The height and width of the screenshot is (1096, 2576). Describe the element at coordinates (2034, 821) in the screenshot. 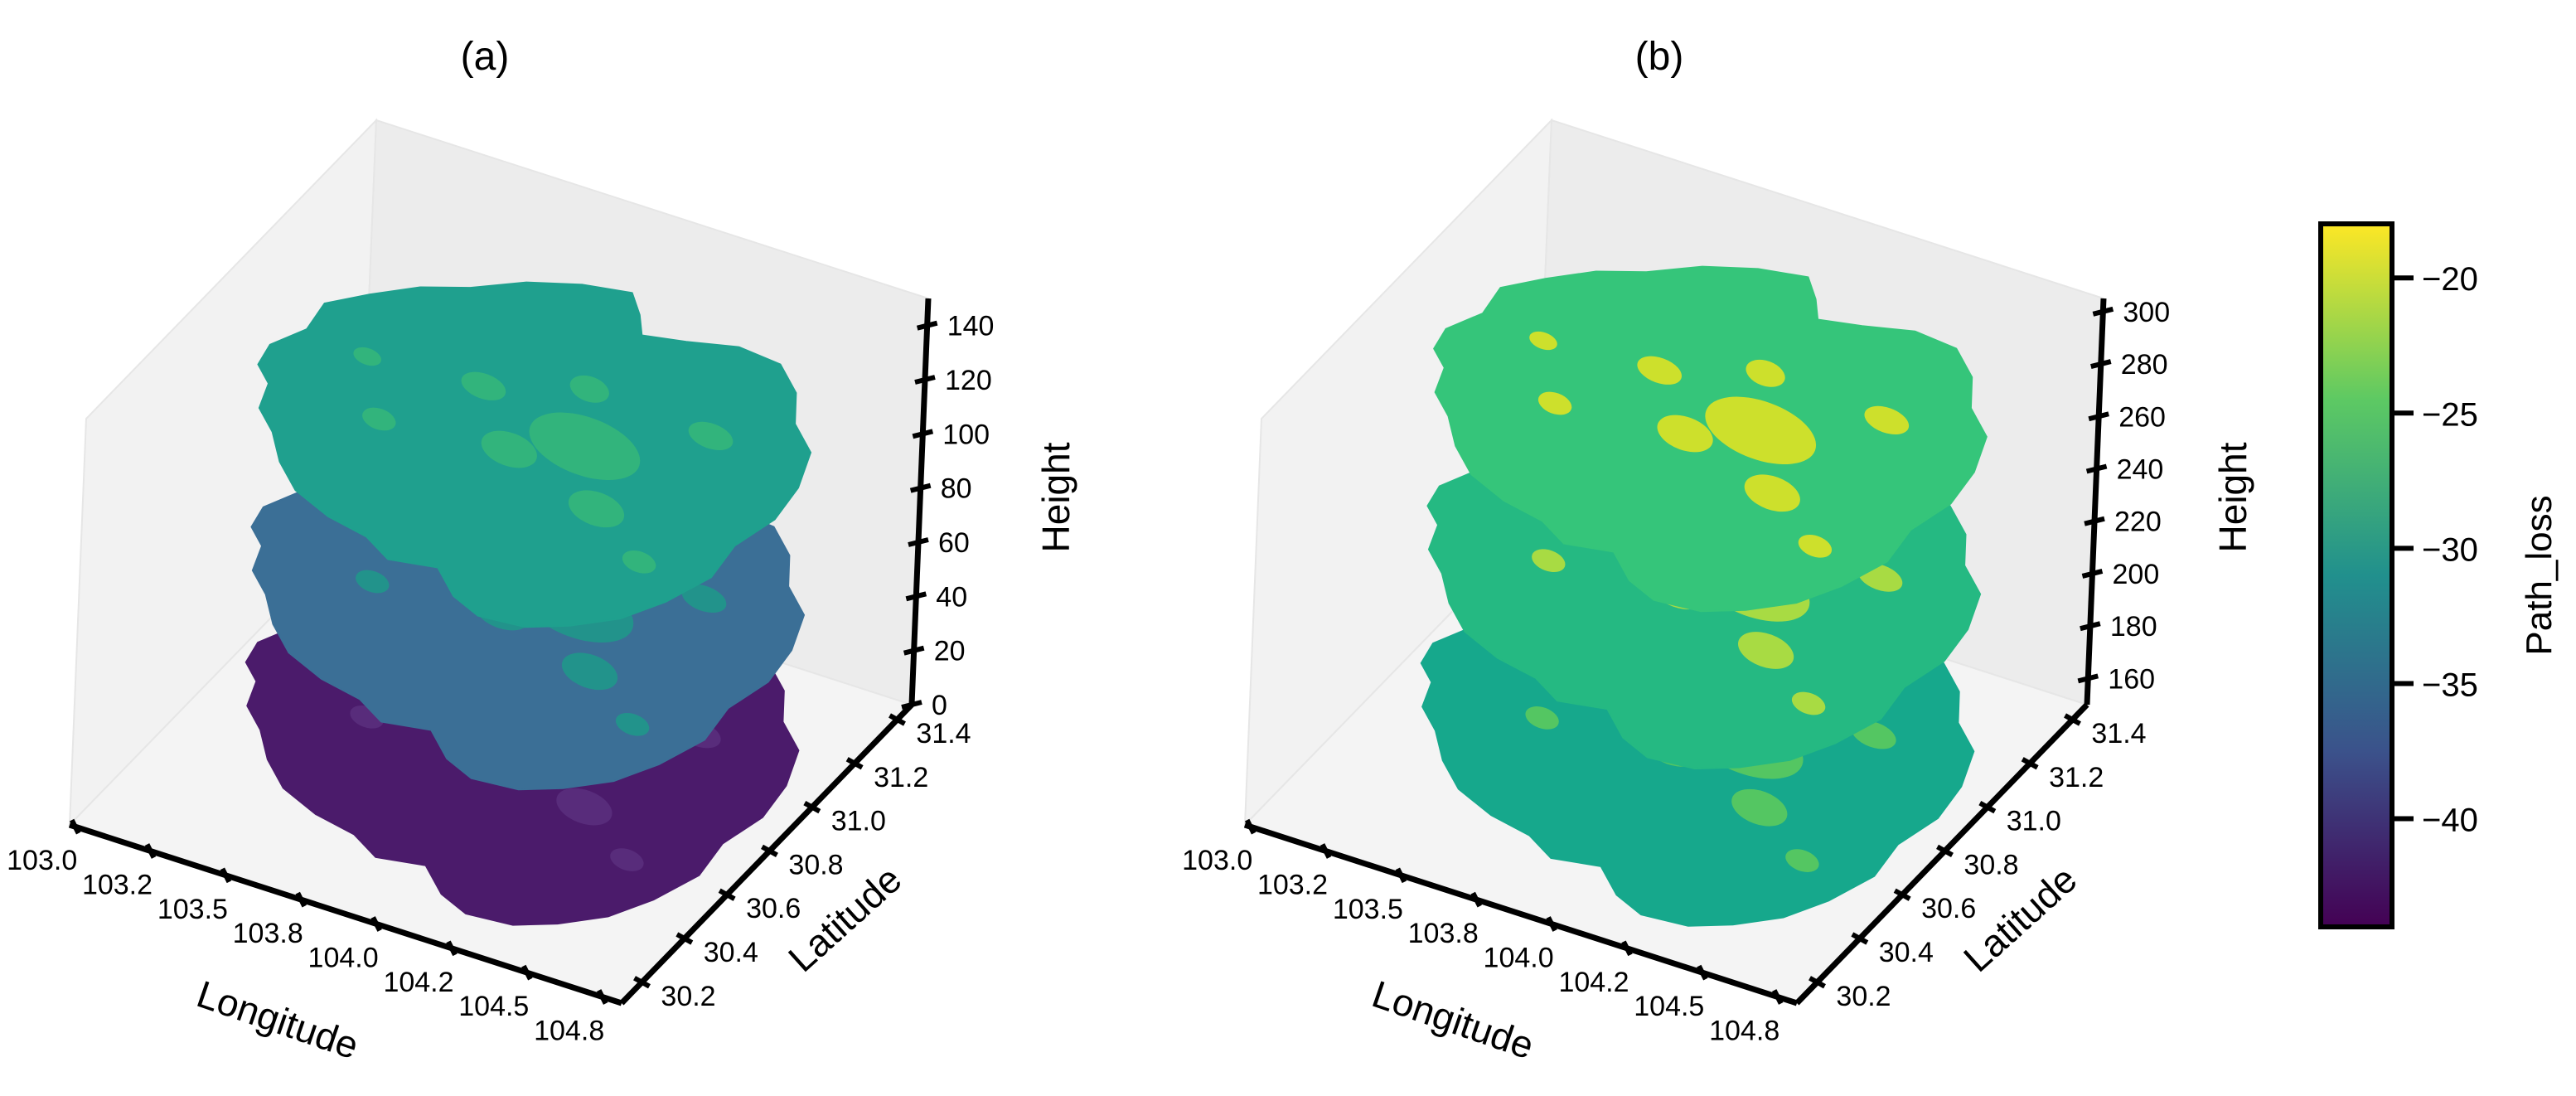

I see `y-tick-label: 31.0` at that location.